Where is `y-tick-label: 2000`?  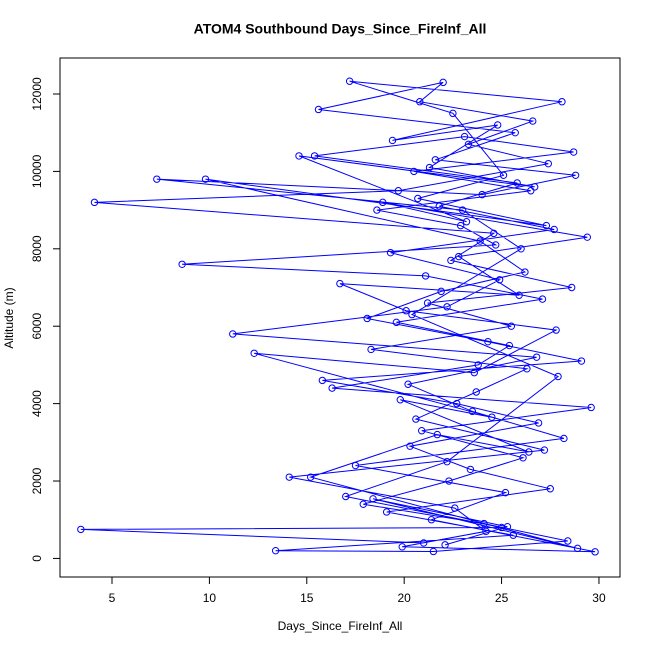
y-tick-label: 2000 is located at coordinates (37, 480).